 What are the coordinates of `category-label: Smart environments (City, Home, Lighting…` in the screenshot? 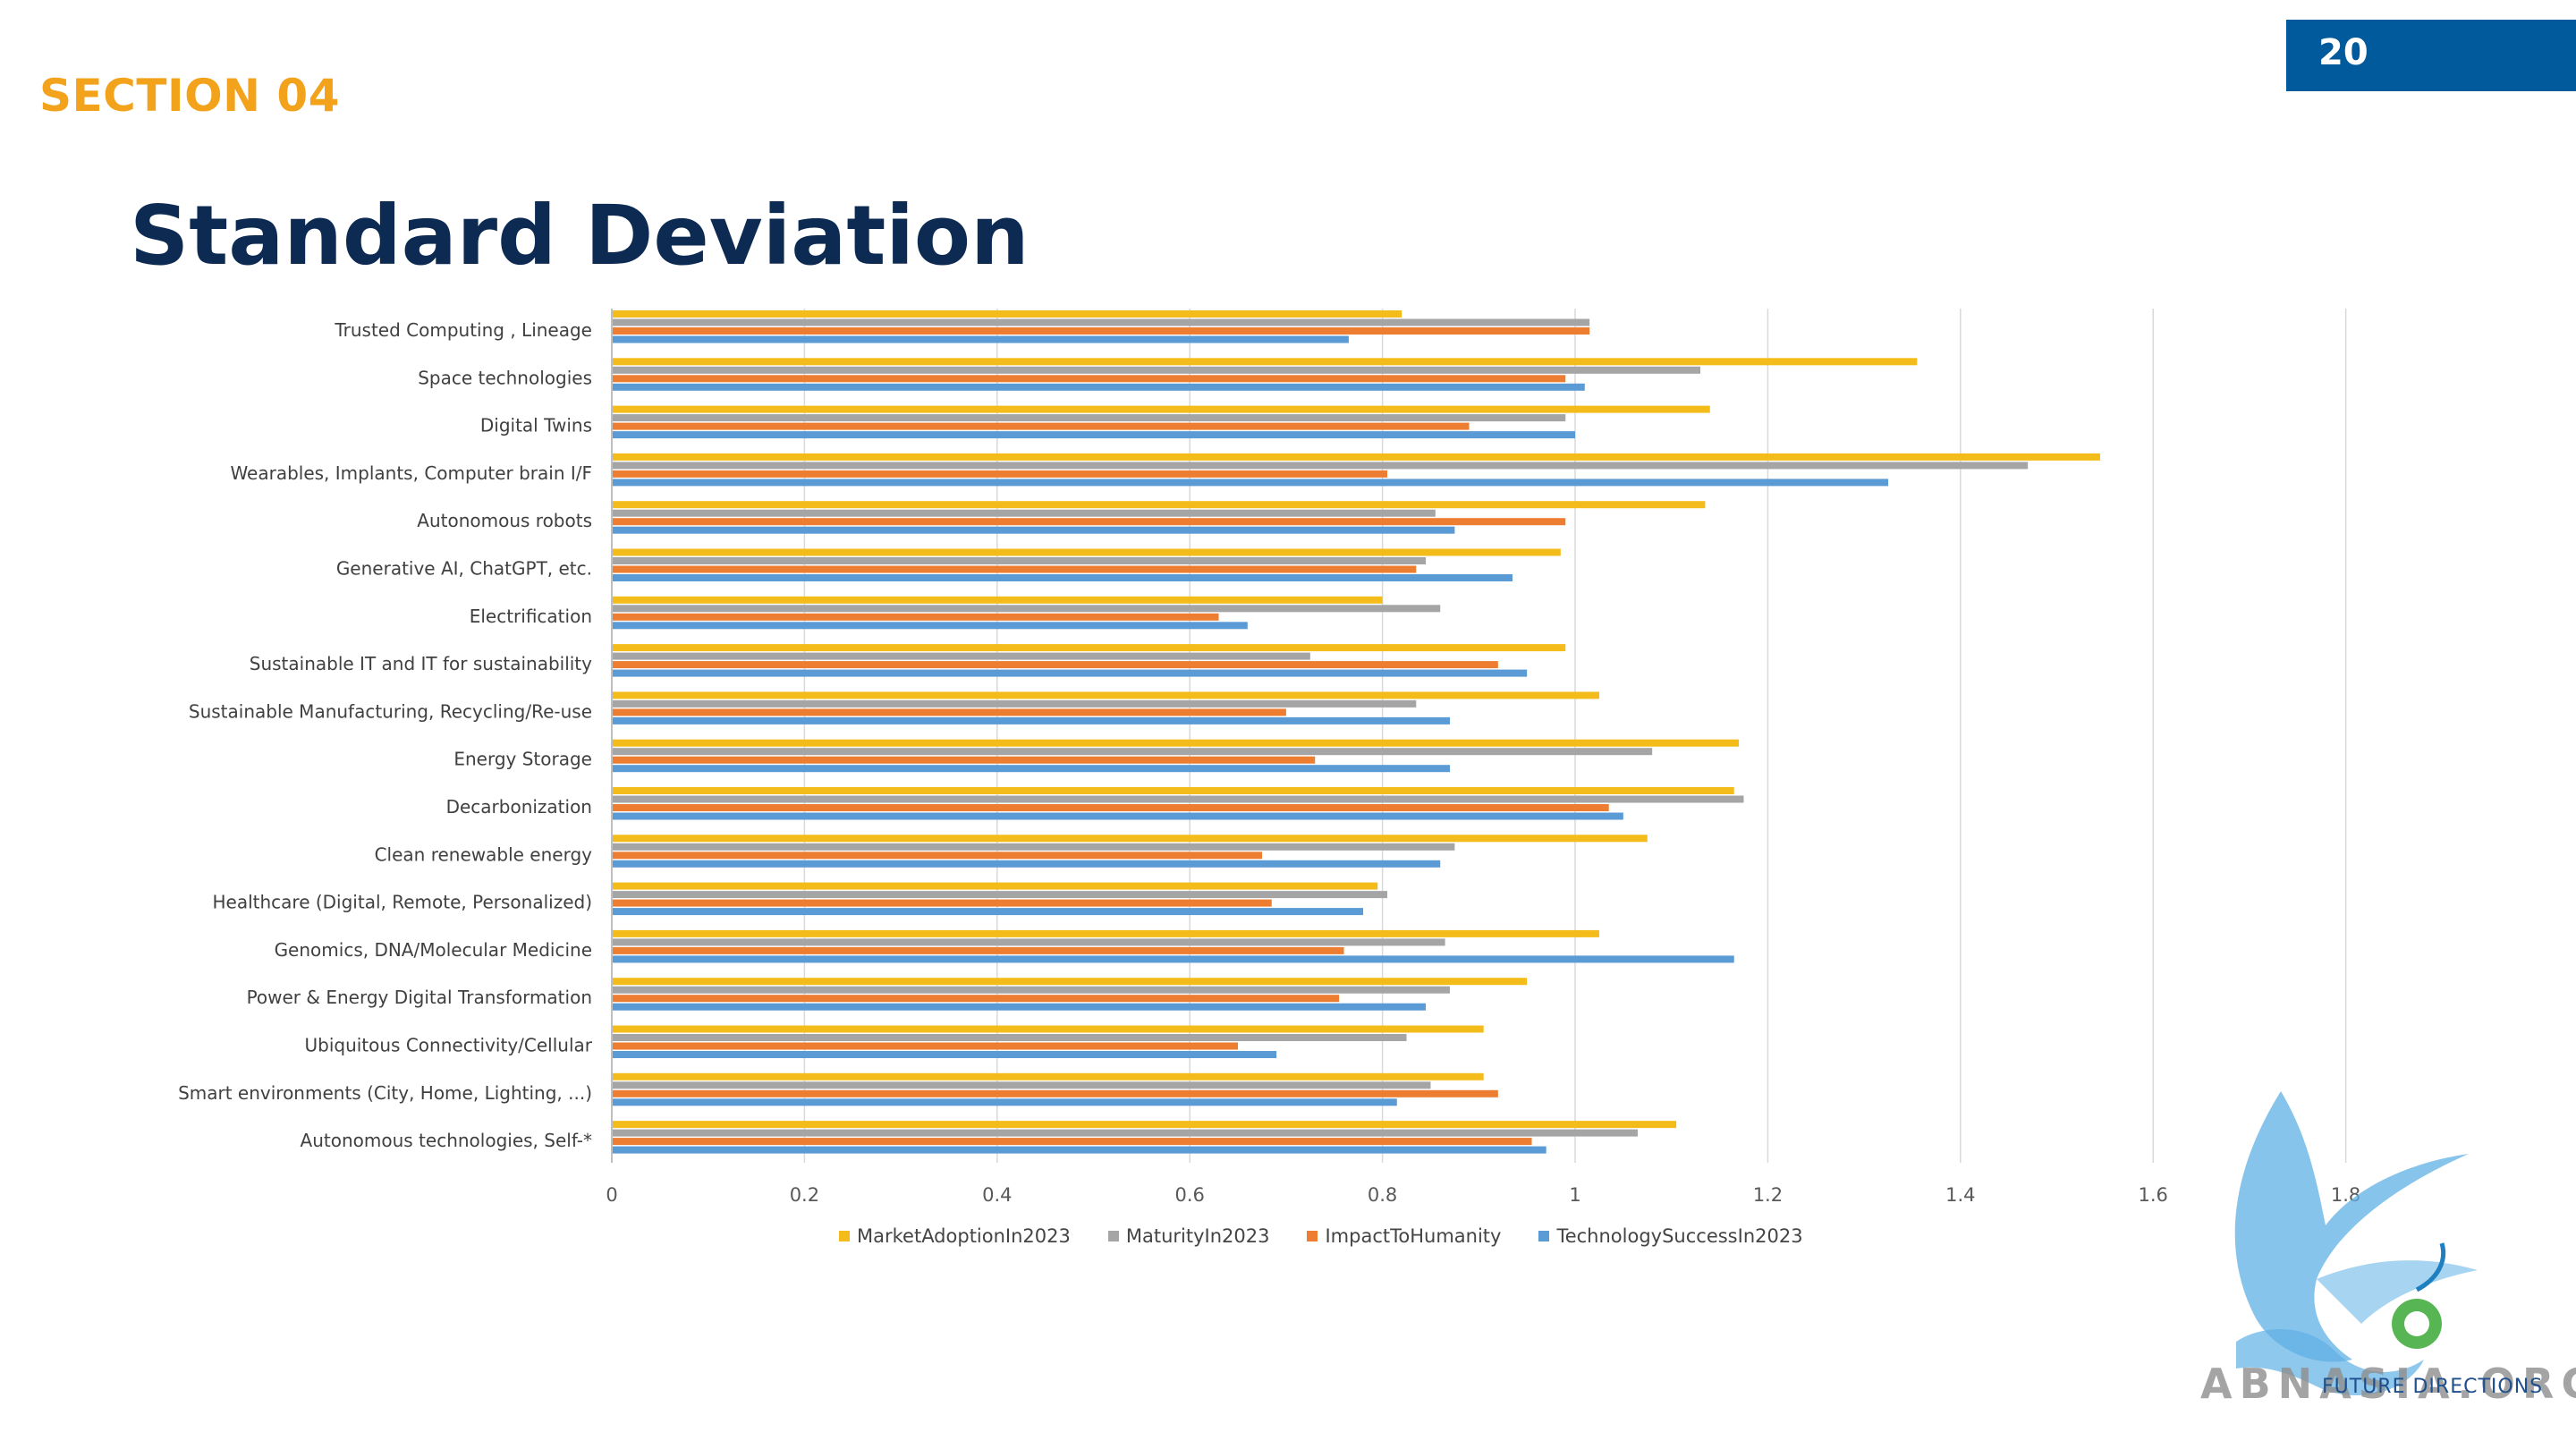 It's located at (385, 1093).